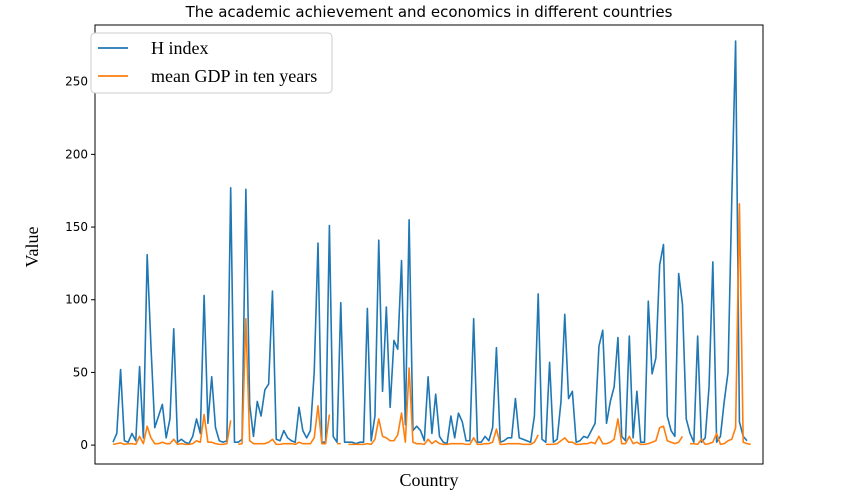 Image resolution: width=844 pixels, height=499 pixels. Describe the element at coordinates (234, 76) in the screenshot. I see `legend-label-mean-gdp: mean GDP in ten years` at that location.